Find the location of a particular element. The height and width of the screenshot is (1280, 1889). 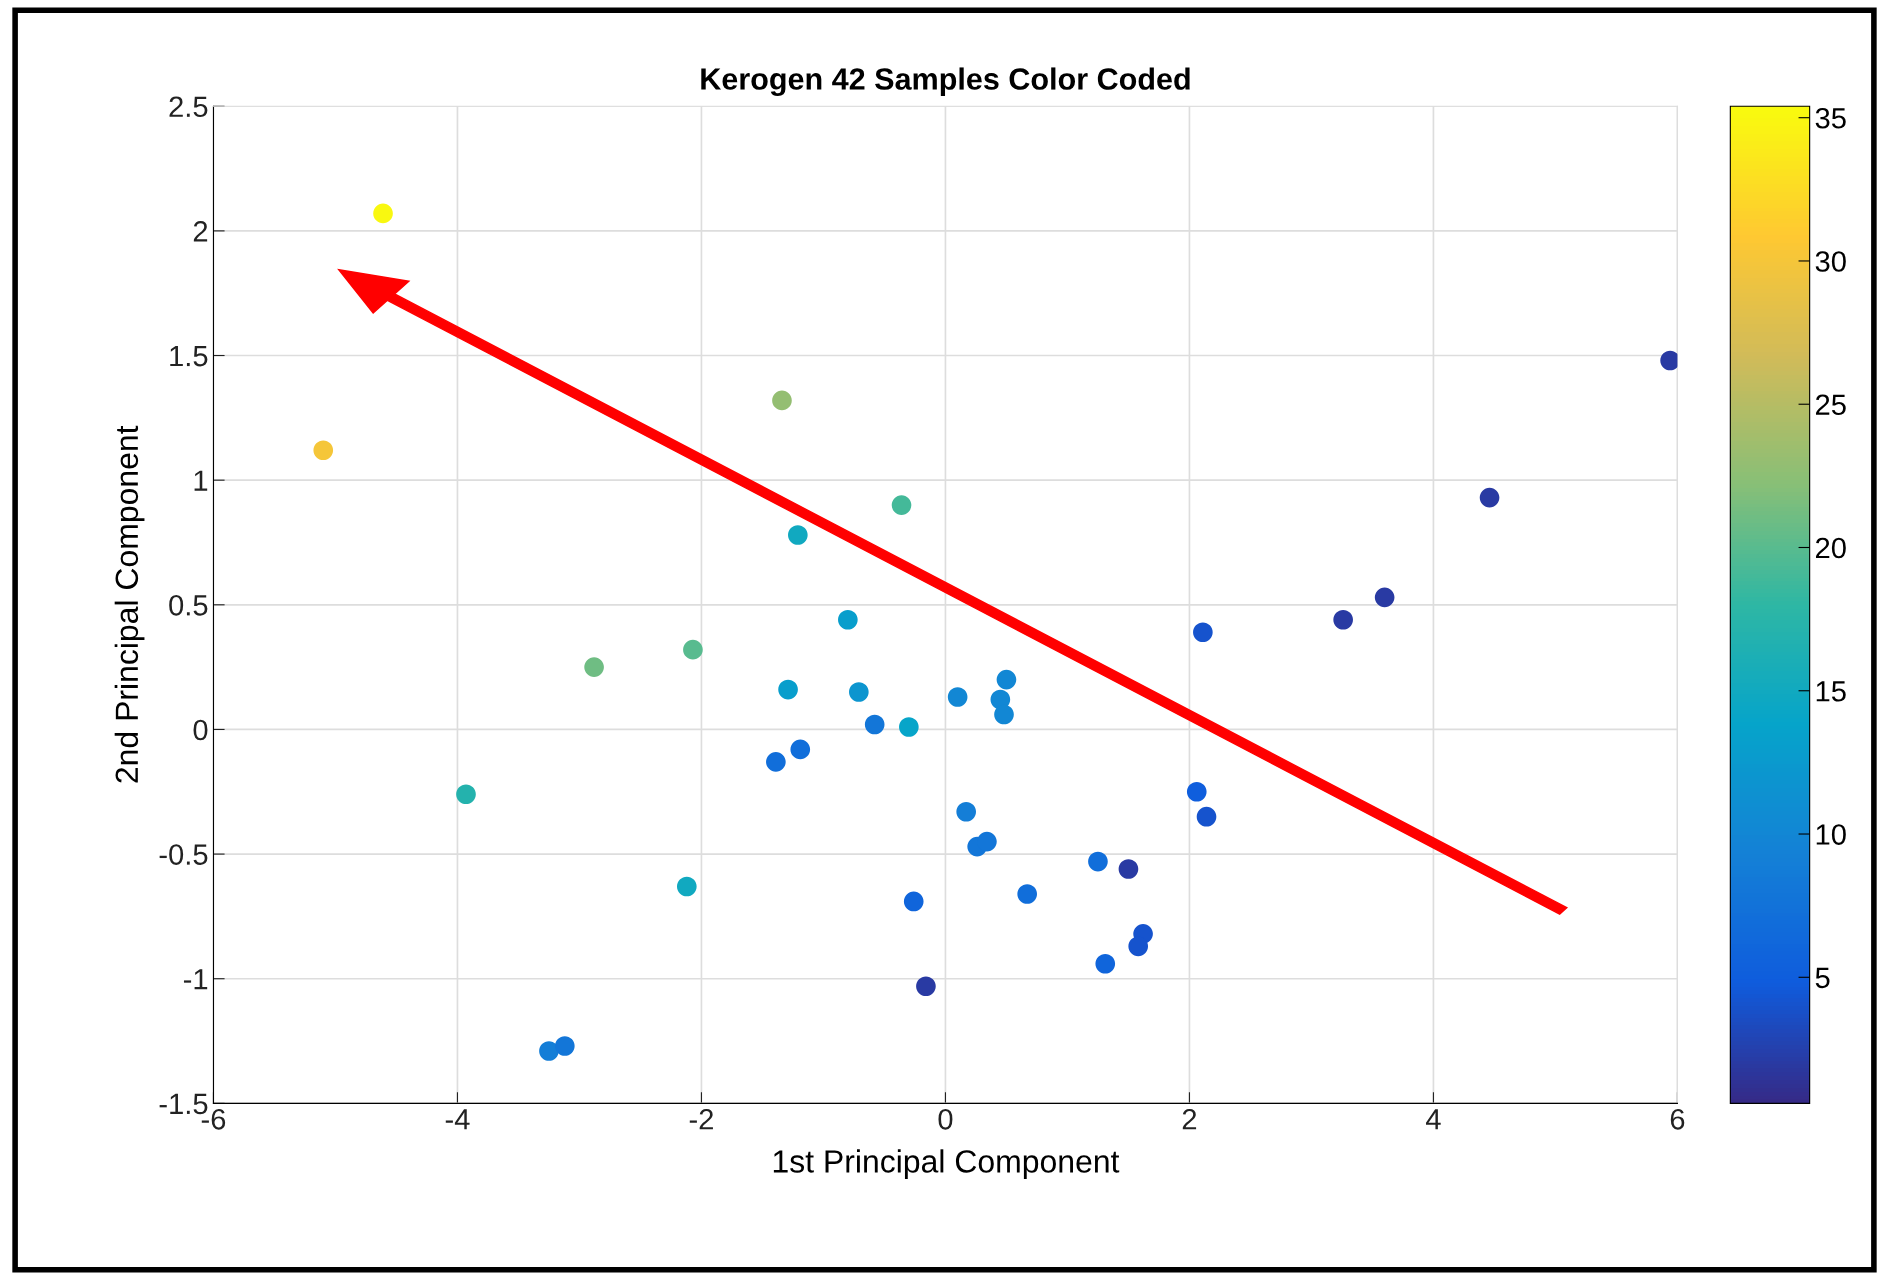

color-bar-label: 5 is located at coordinates (1822, 978).